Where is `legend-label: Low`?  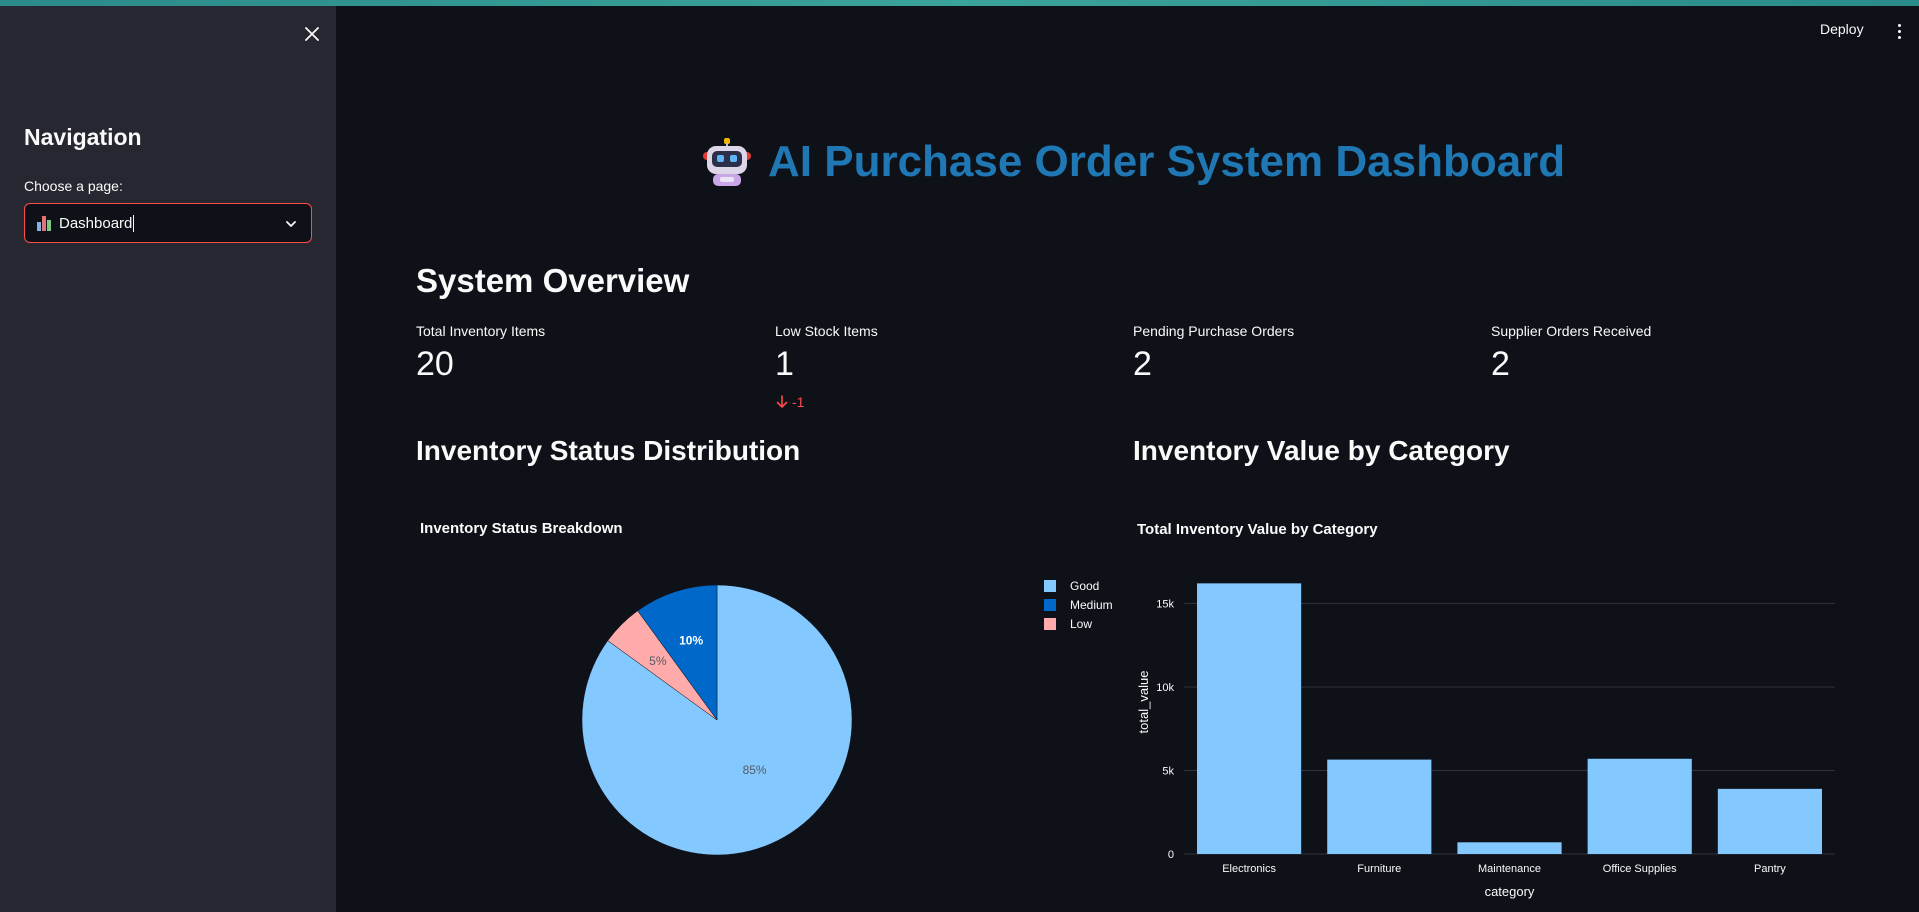 legend-label: Low is located at coordinates (1081, 624).